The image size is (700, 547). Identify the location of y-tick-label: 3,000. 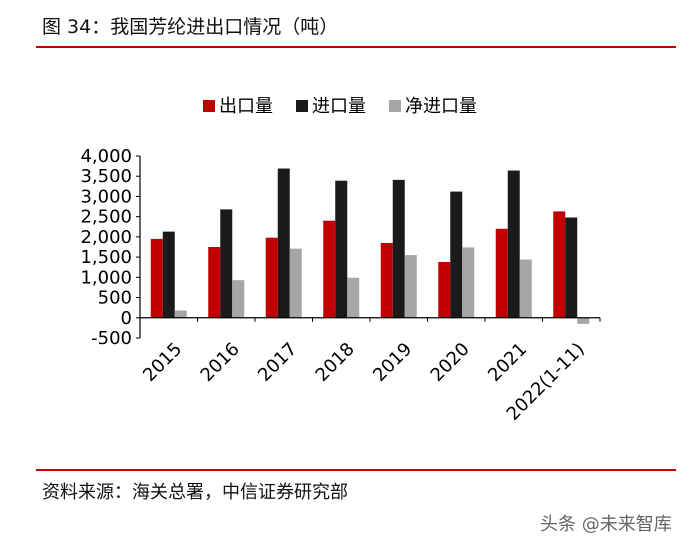
(106, 196).